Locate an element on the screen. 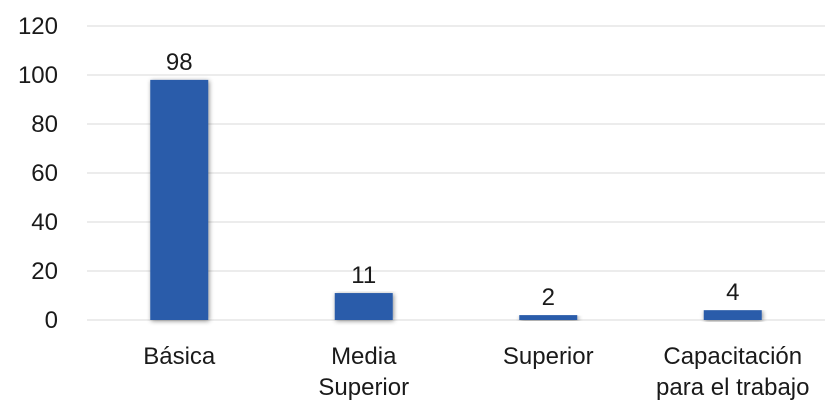  data-label: 98 is located at coordinates (179, 62).